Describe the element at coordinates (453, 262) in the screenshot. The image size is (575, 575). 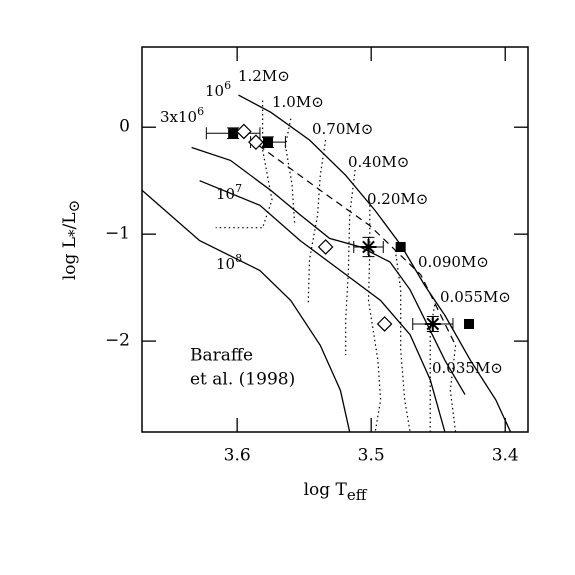
I see `track-label: 0.090M⊙` at that location.